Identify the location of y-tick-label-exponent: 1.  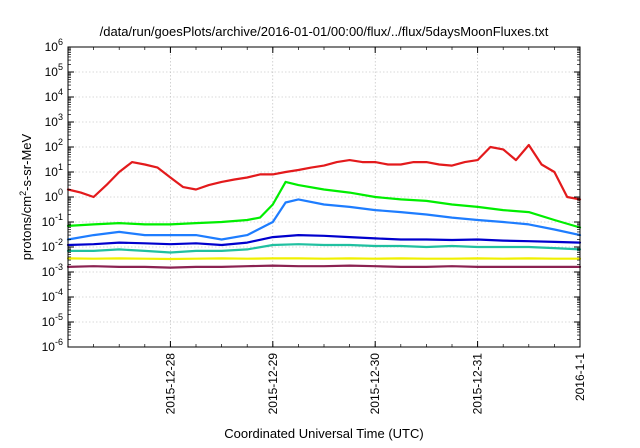
(60, 167).